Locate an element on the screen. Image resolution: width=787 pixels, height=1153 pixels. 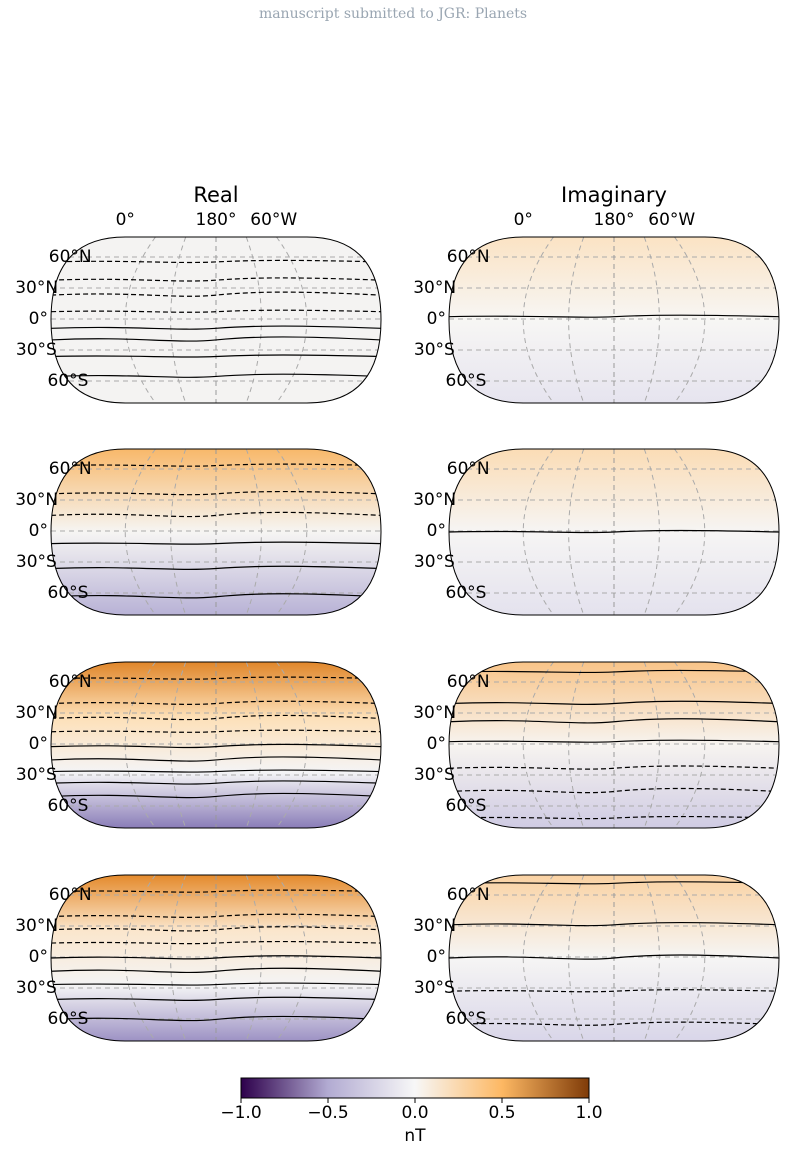
lon-label: 0° is located at coordinates (125, 220).